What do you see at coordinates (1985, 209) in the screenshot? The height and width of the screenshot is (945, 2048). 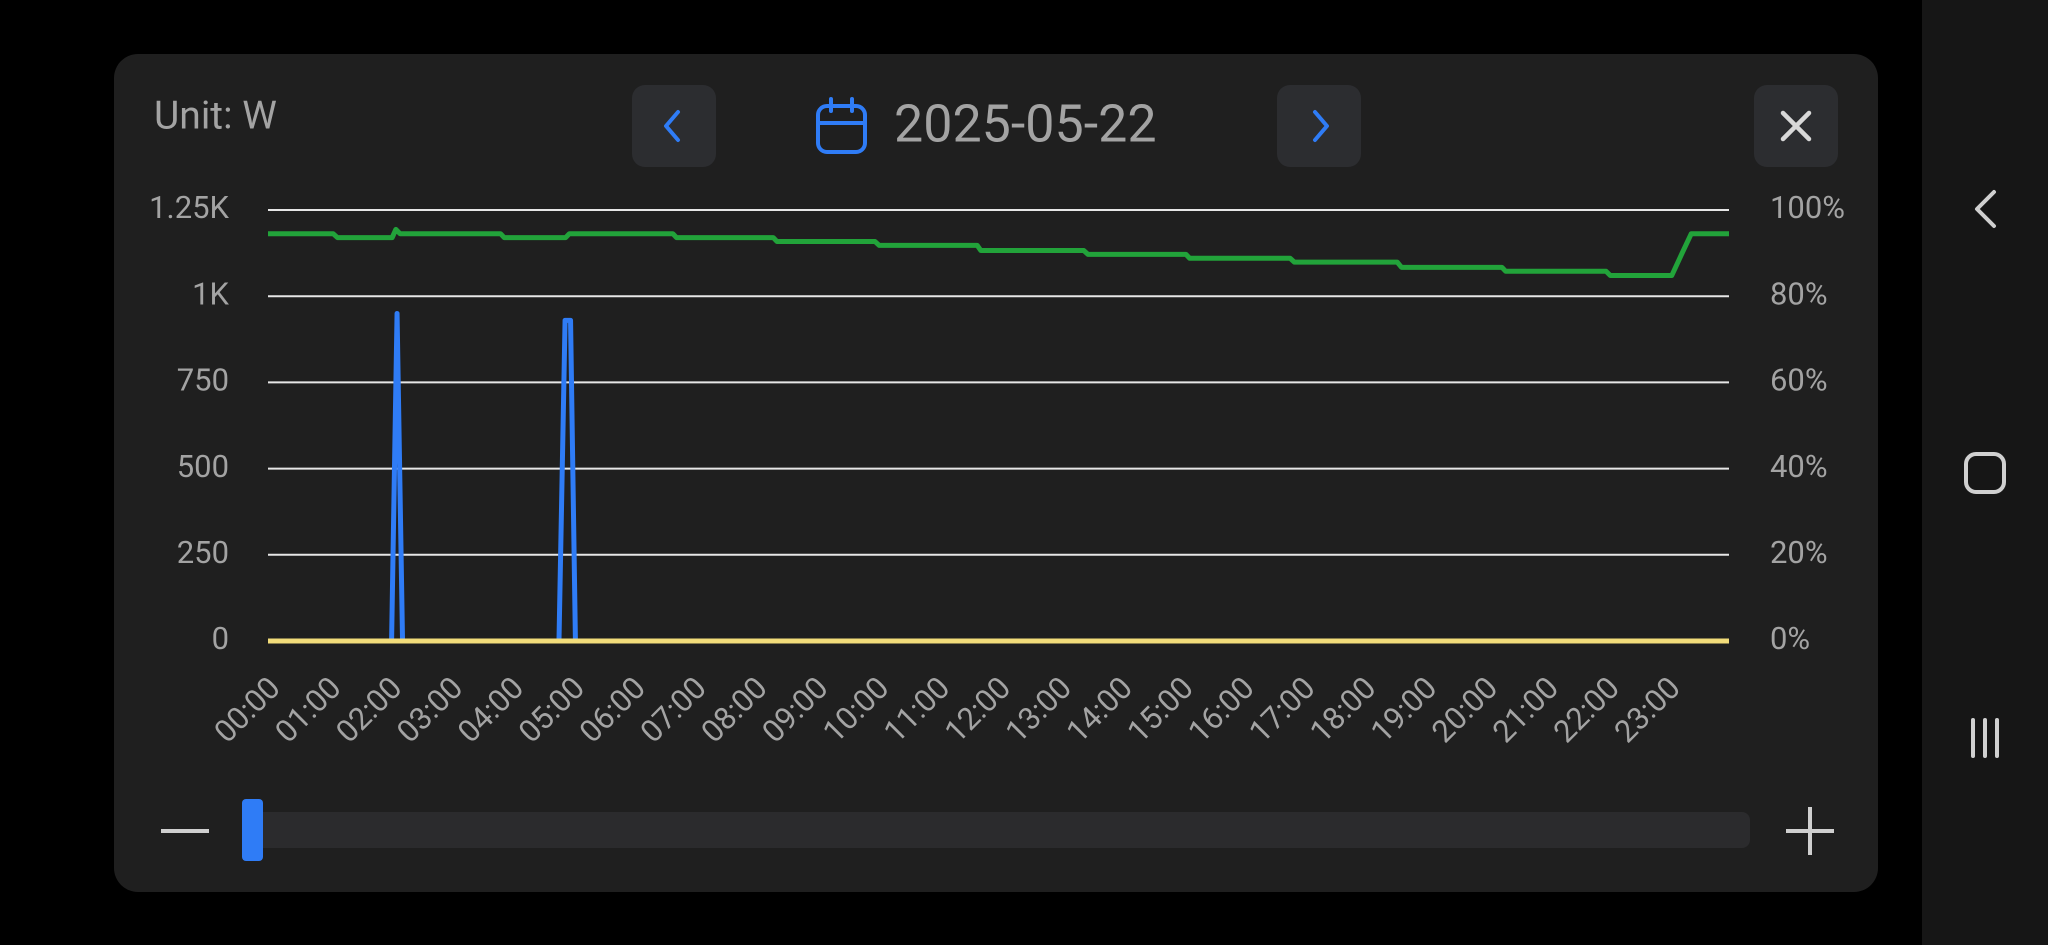 I see `nav-back` at bounding box center [1985, 209].